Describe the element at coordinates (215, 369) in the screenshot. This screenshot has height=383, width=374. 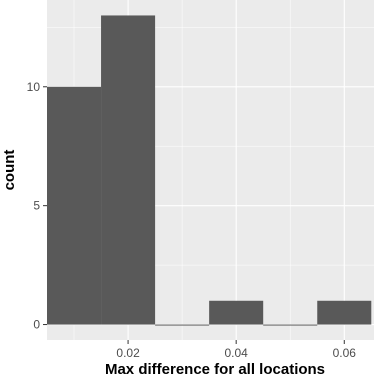
I see `x-axis-title: Max difference for all locations` at that location.